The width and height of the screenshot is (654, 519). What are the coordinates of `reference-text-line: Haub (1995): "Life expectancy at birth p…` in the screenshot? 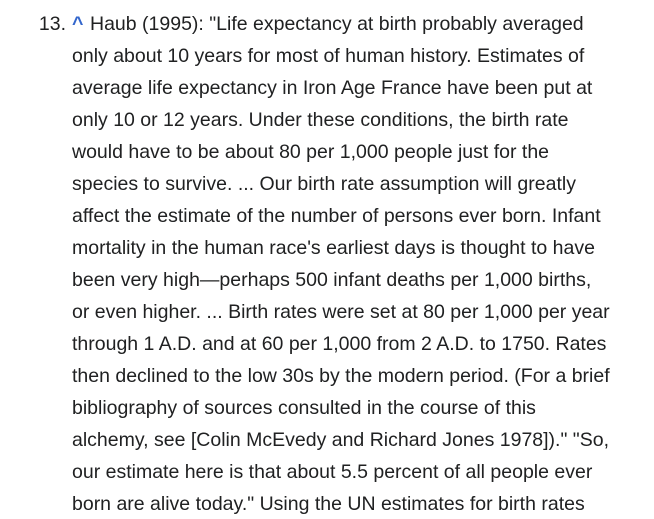 It's located at (337, 24).